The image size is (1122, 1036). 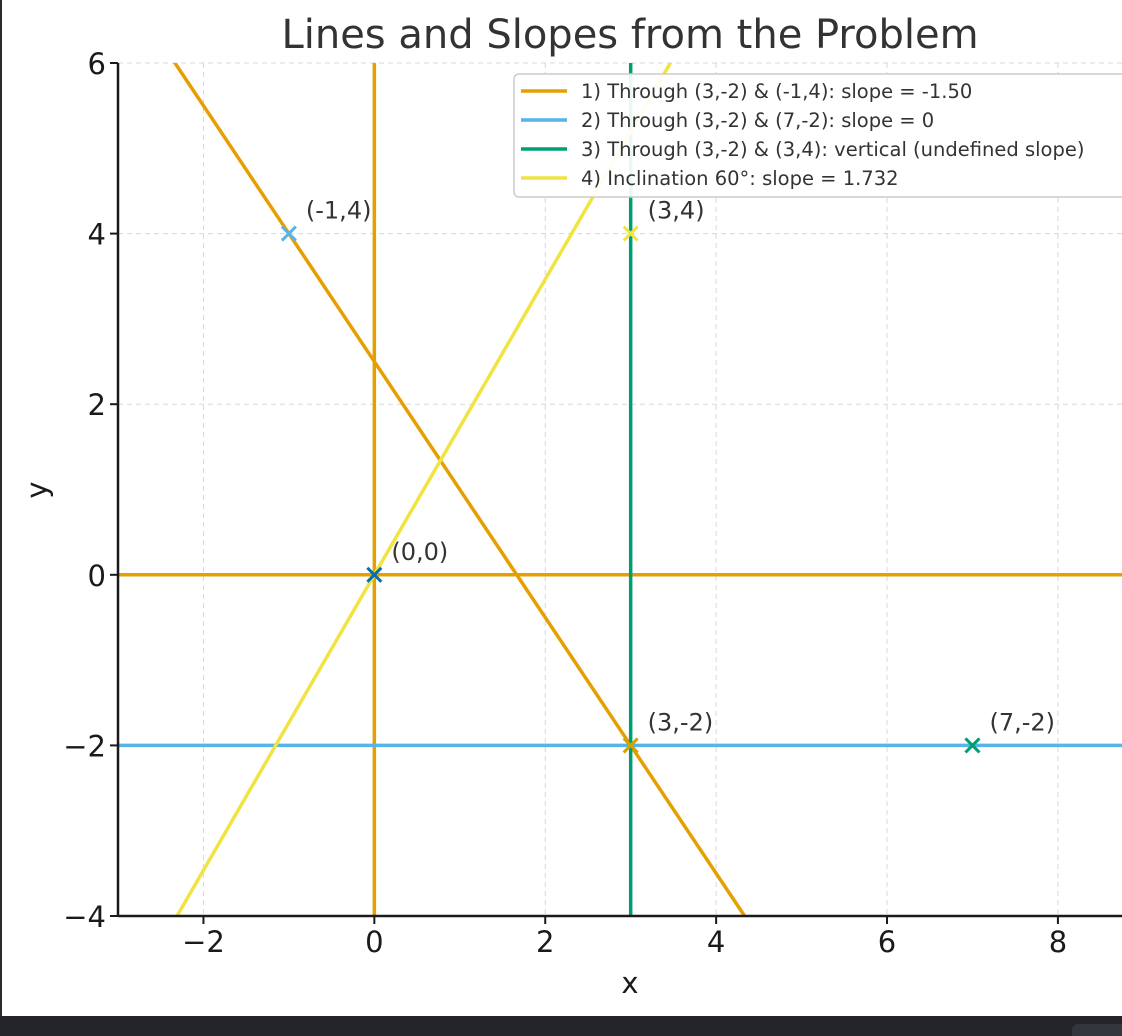 What do you see at coordinates (339, 211) in the screenshot?
I see `point-label: (-1,4)` at bounding box center [339, 211].